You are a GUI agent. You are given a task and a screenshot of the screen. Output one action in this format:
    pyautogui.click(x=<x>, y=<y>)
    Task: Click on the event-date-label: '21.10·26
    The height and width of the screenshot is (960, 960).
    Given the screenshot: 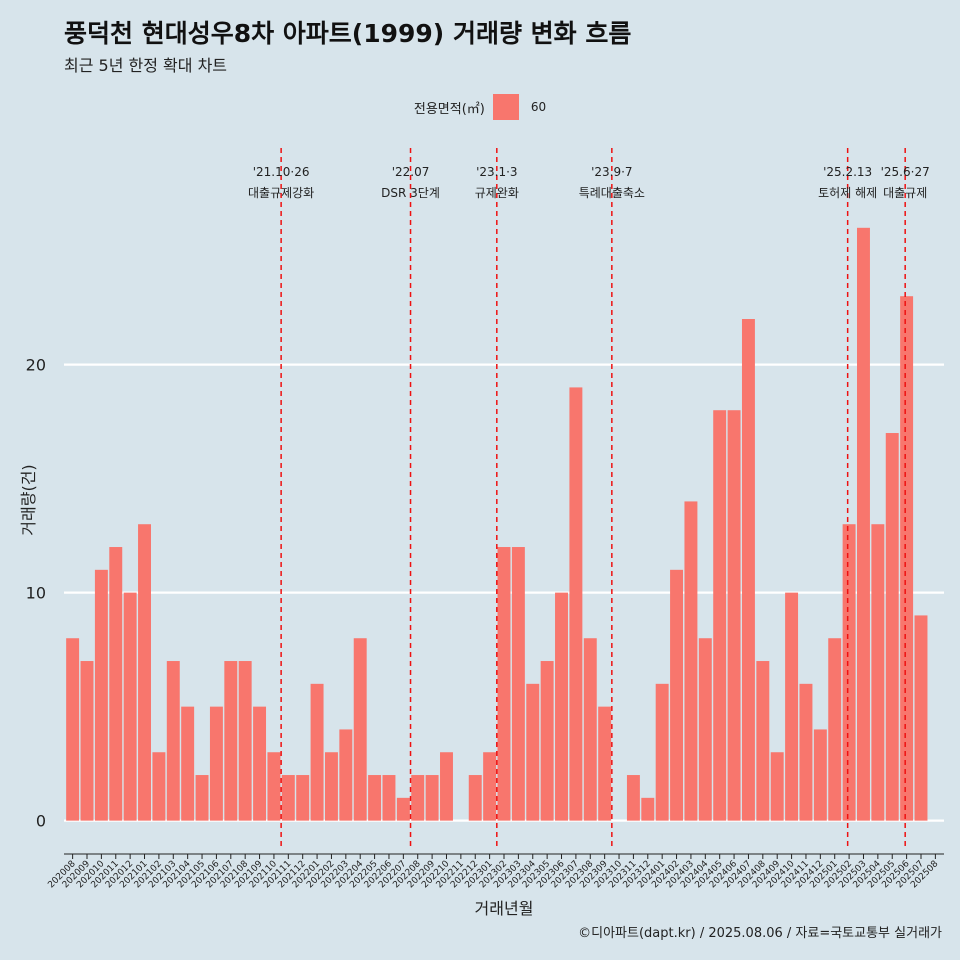 What is the action you would take?
    pyautogui.click(x=281, y=172)
    